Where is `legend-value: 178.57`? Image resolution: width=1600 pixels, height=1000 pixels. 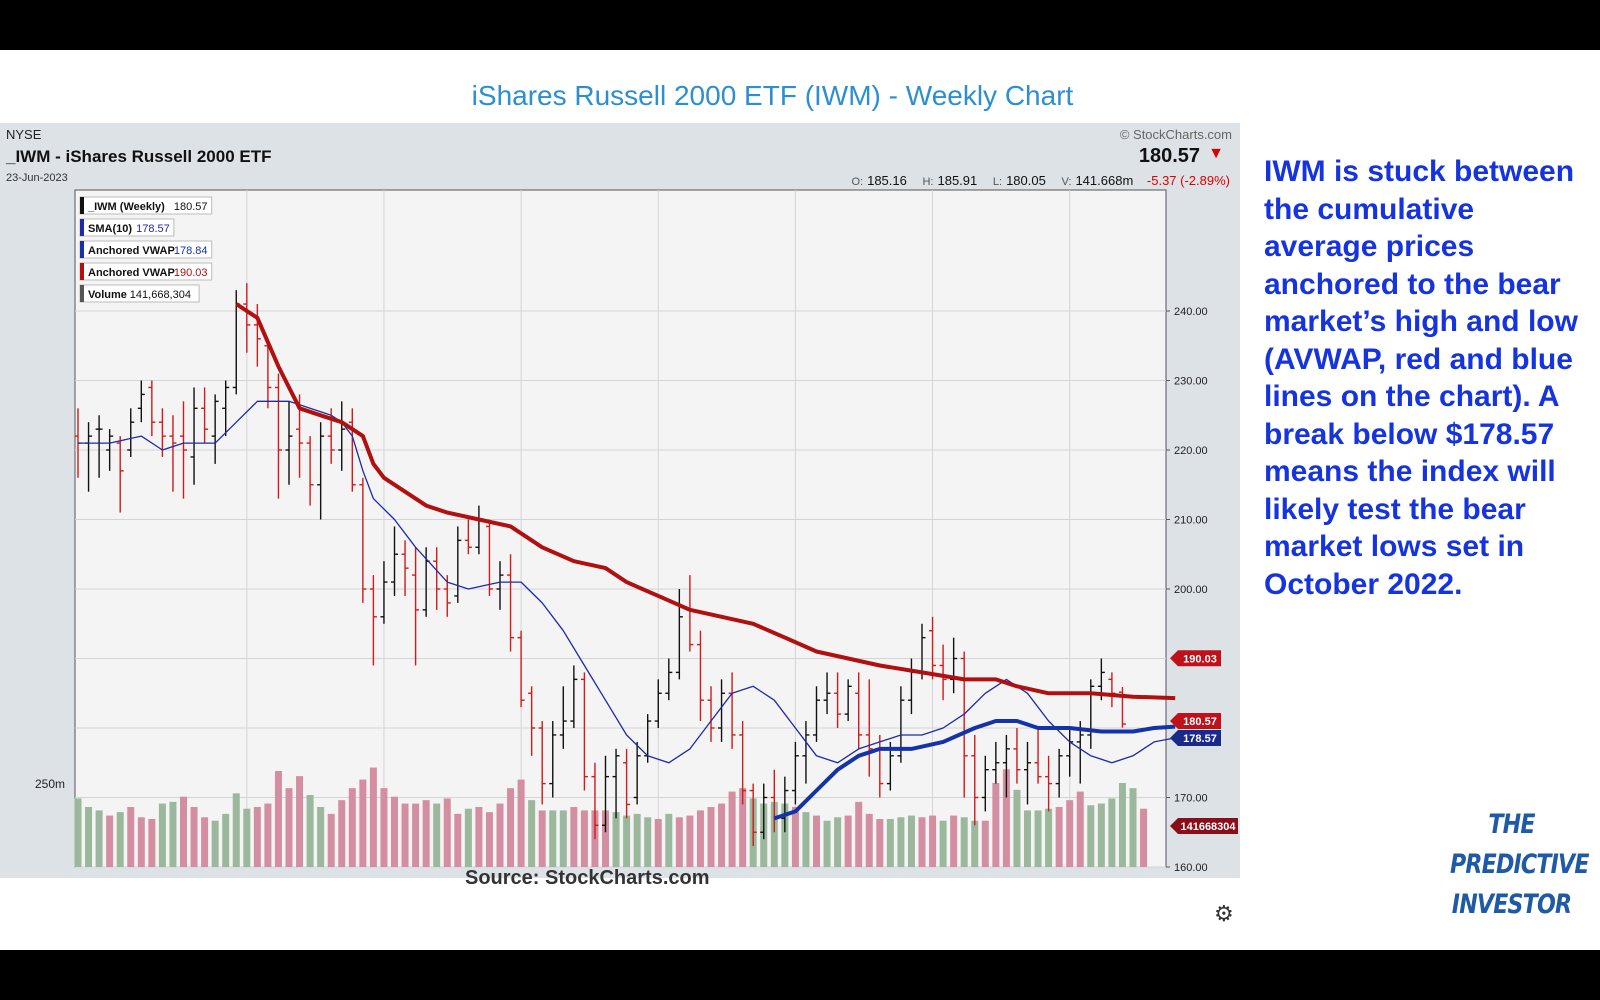
legend-value: 178.57 is located at coordinates (153, 229).